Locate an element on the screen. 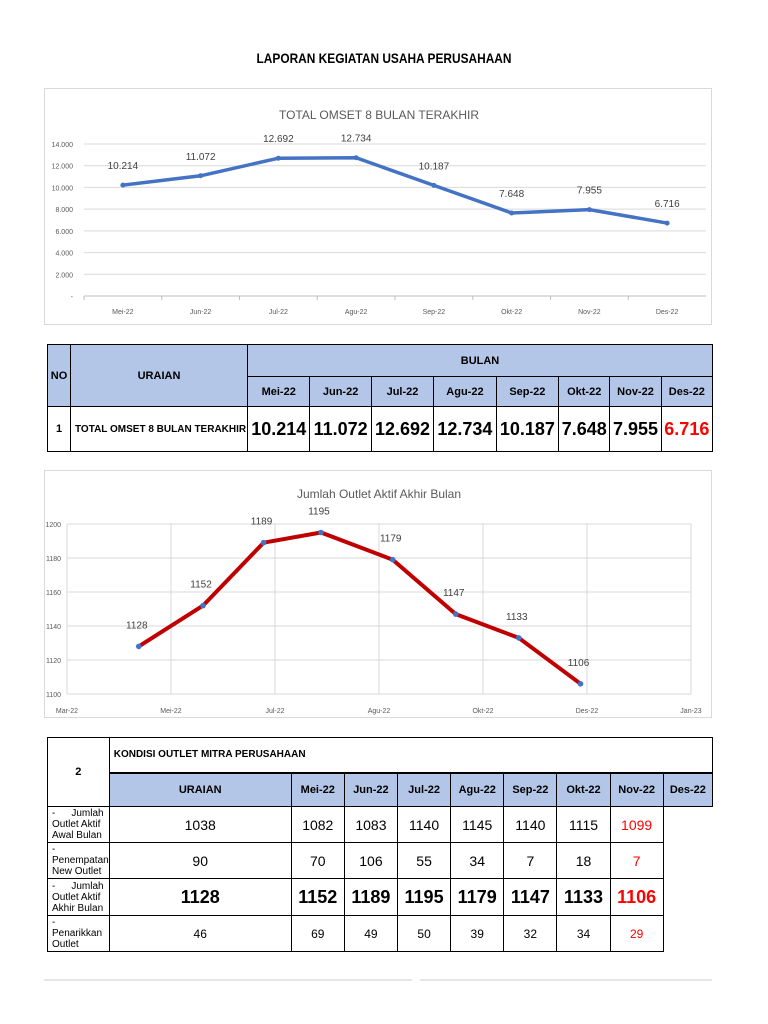 The image size is (768, 1024). series-line is located at coordinates (359, 608).